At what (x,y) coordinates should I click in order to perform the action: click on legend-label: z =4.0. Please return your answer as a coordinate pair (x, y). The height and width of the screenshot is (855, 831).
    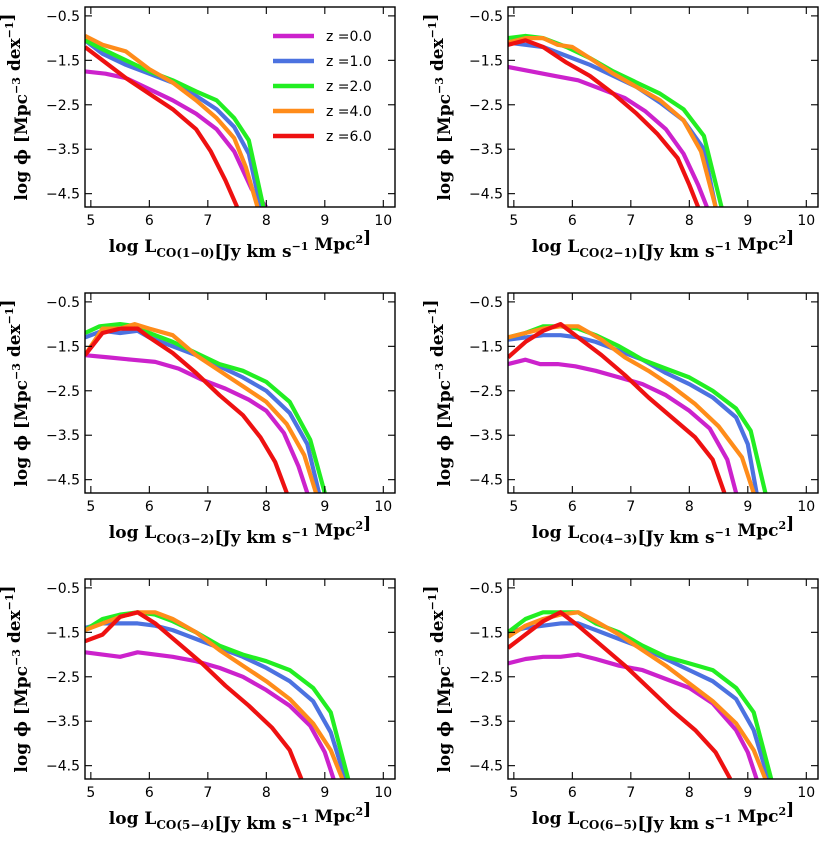
    Looking at the image, I should click on (349, 112).